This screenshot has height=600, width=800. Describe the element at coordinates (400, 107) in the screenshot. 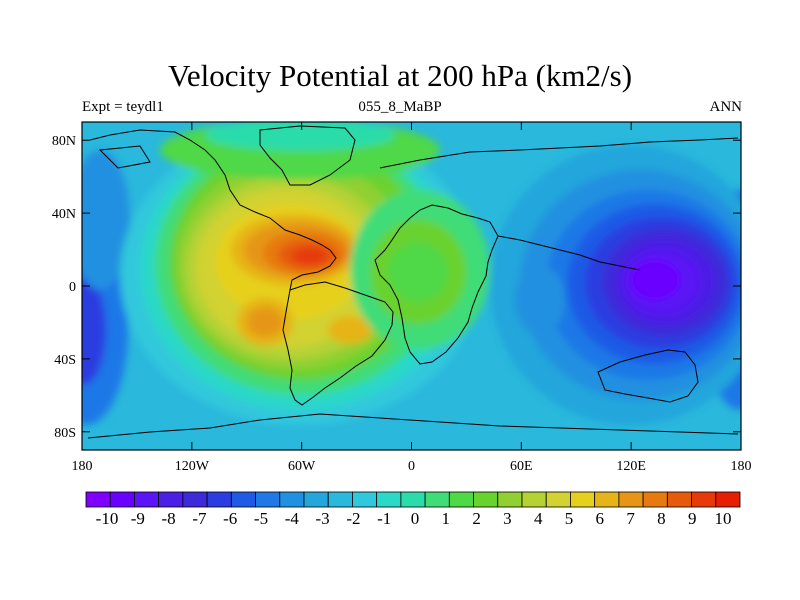

I see `period-label: 055_8_MaBP` at that location.